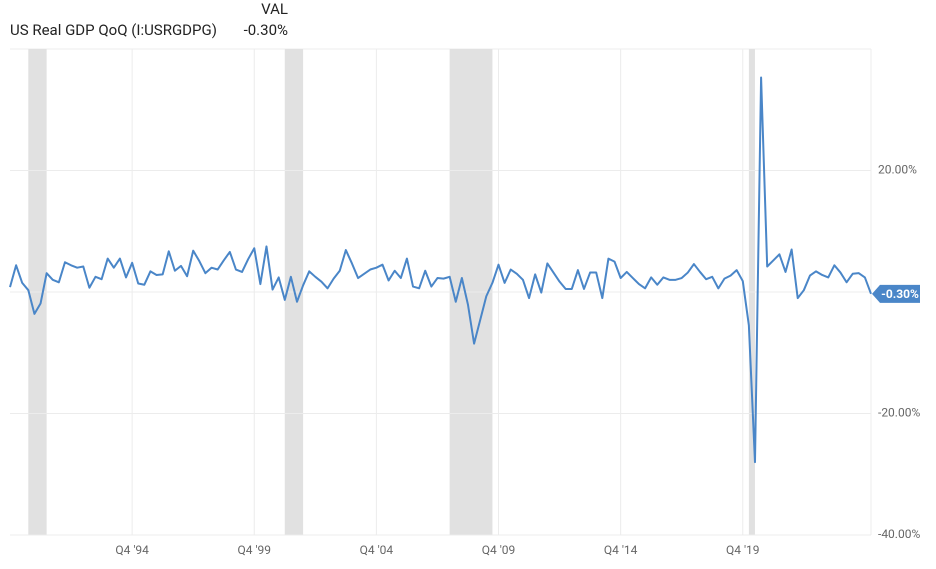 This screenshot has width=936, height=569. What do you see at coordinates (132, 550) in the screenshot?
I see `x-tick-label: Q4 '94` at bounding box center [132, 550].